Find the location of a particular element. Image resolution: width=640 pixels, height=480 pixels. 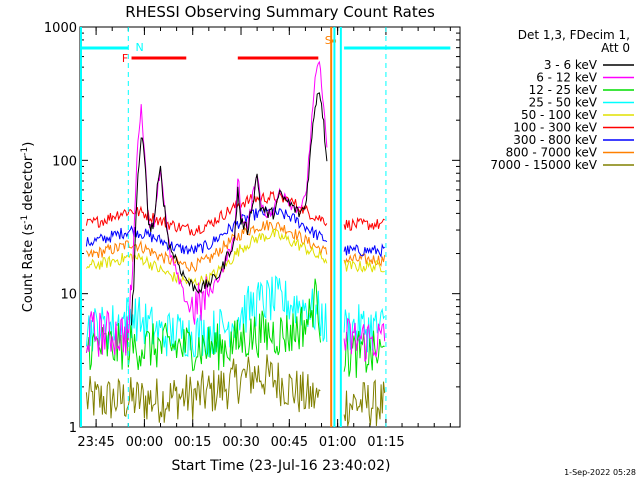

legend-title-line1: Det 1,3, FDecim 1, is located at coordinates (574, 35).